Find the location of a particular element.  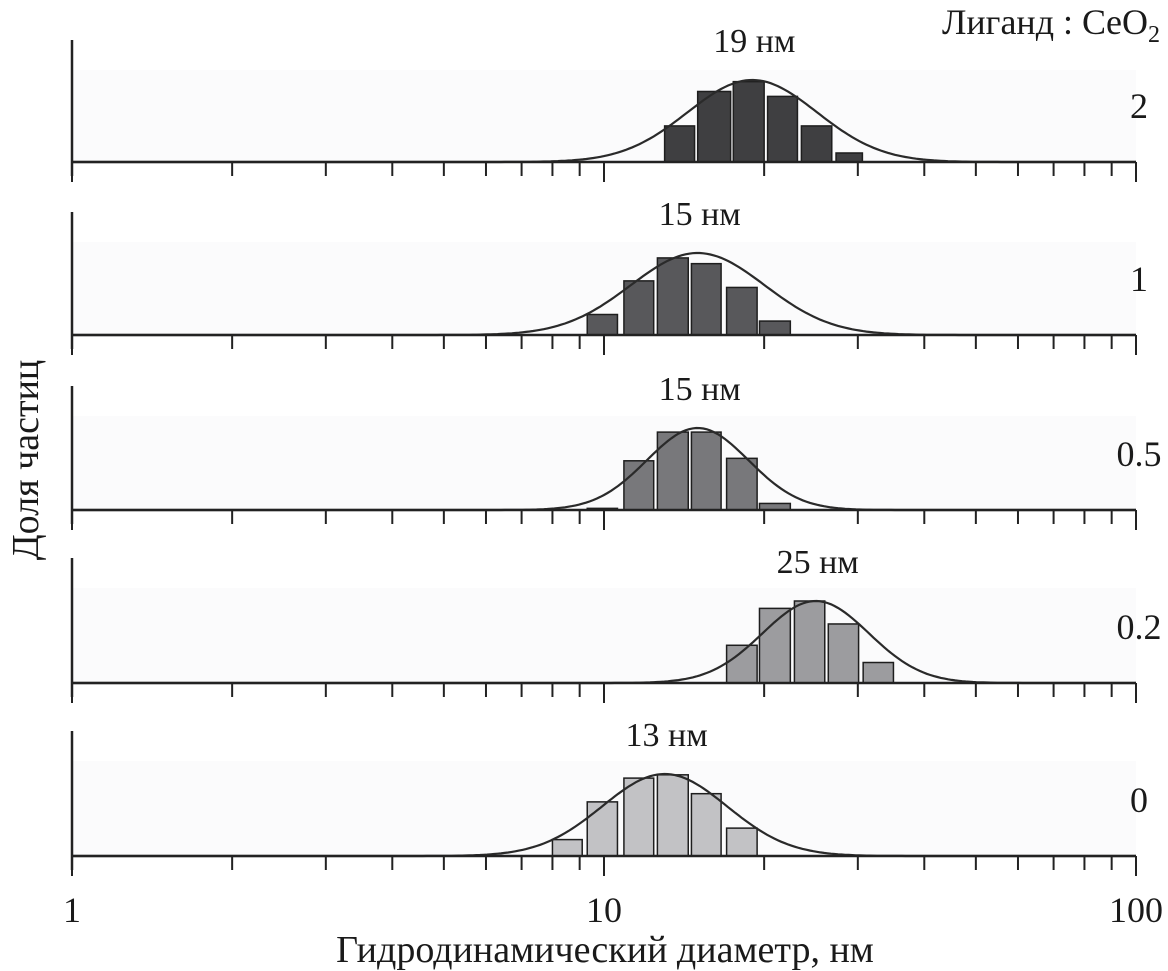

x-tick-label-10: 10 is located at coordinates (604, 910).